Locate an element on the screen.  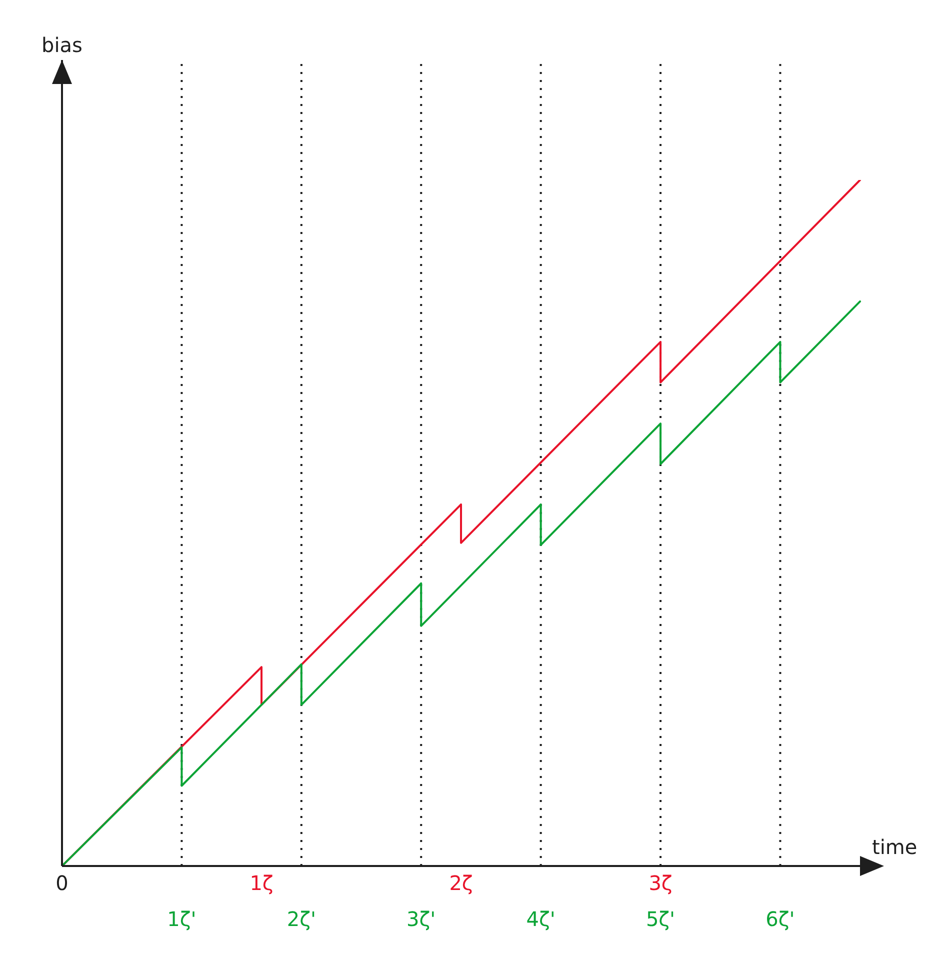
text: bias is located at coordinates (62, 45).